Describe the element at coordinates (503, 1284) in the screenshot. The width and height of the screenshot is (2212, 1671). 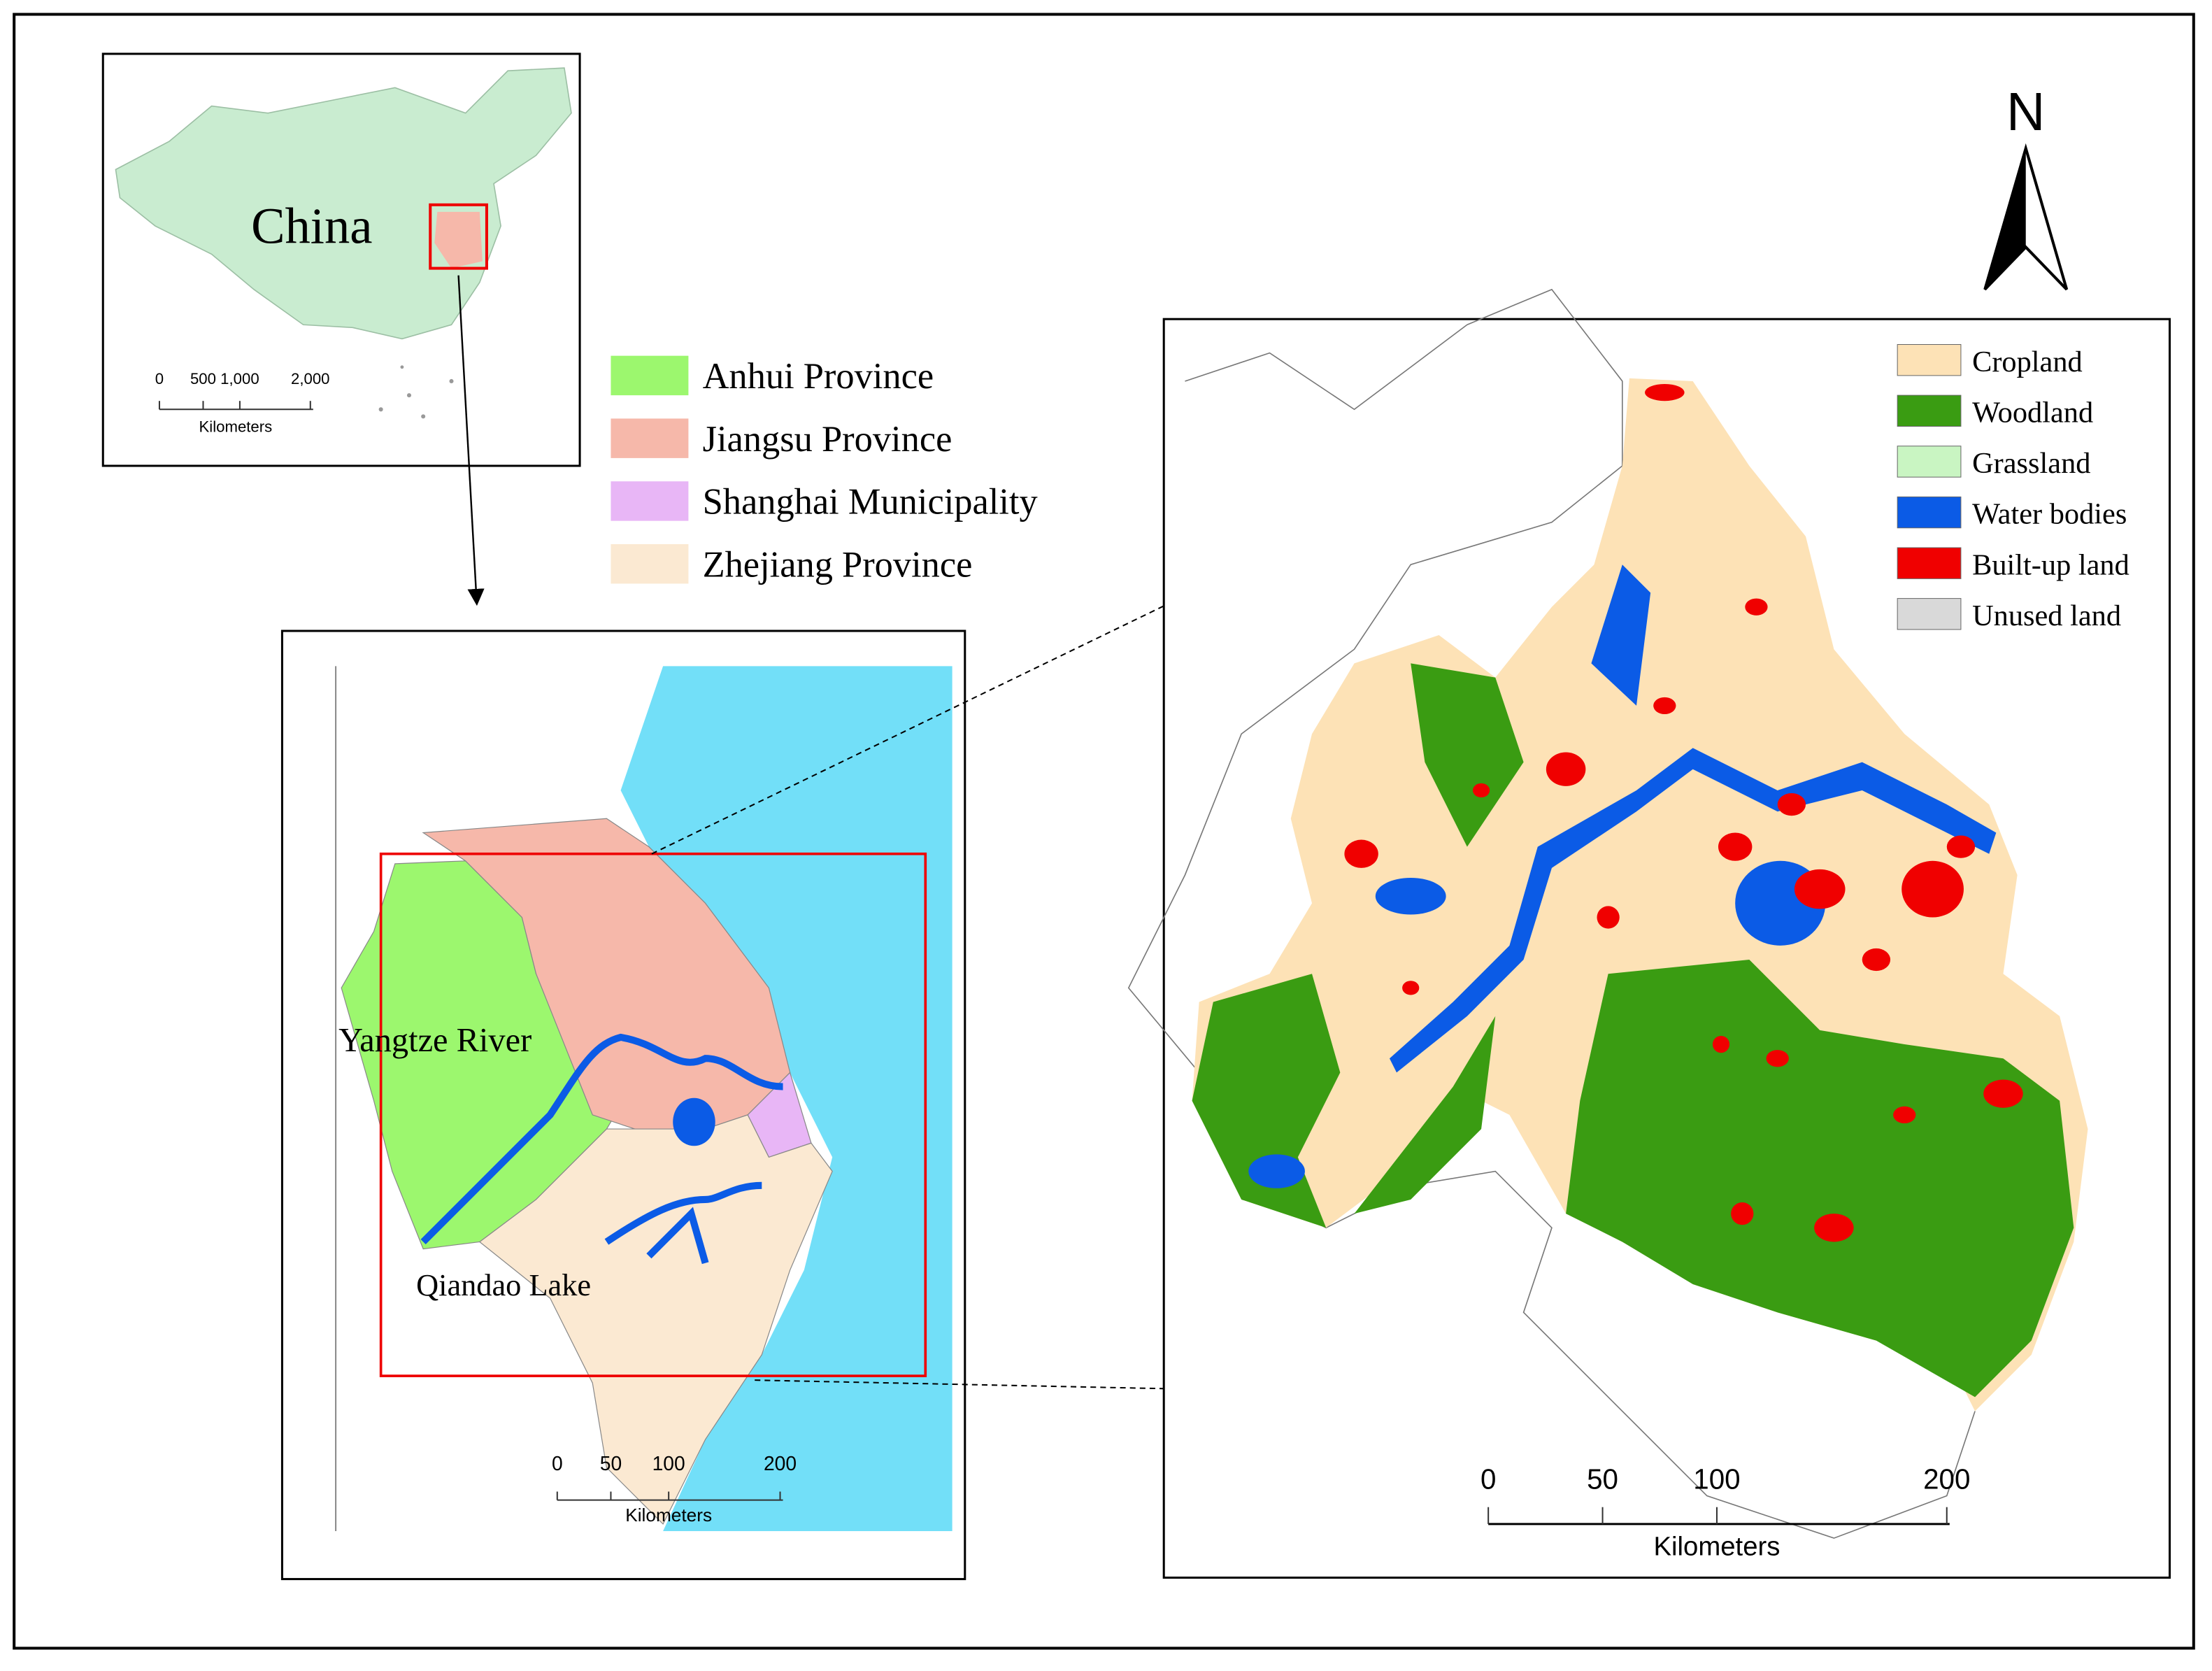
I see `lake-label: Qiandao Lake` at that location.